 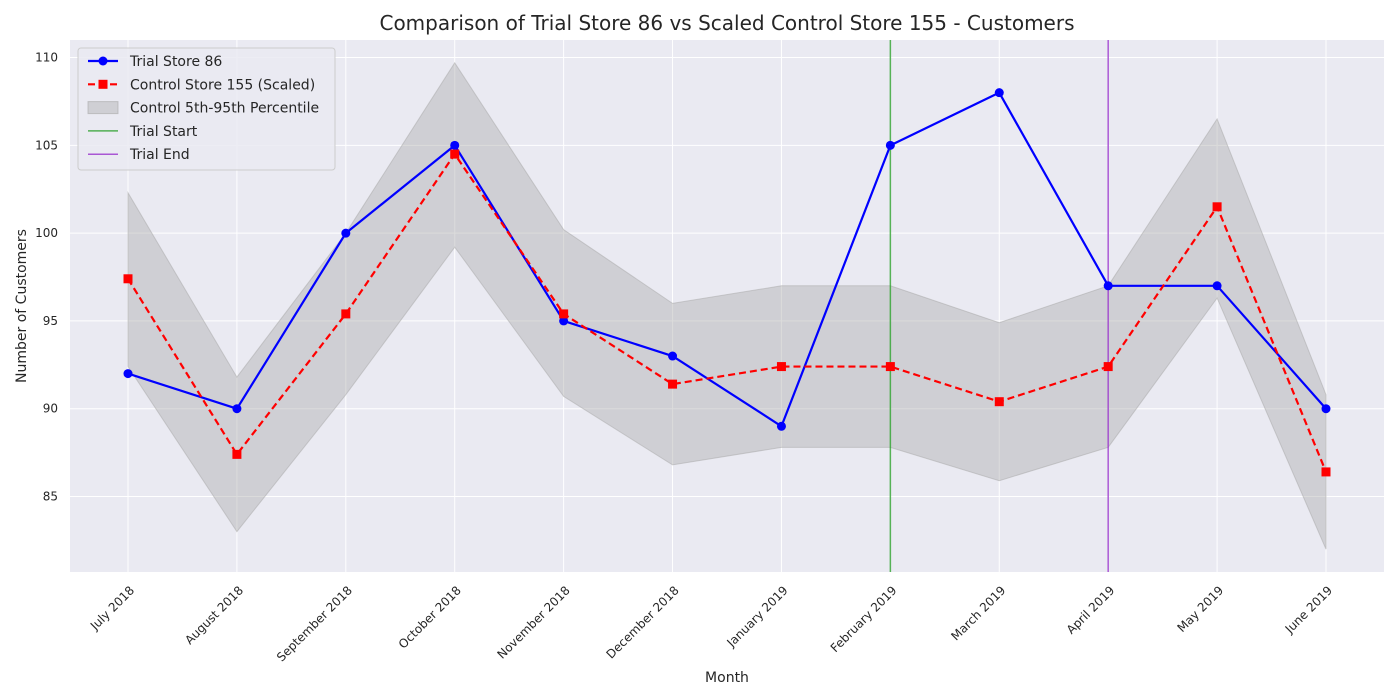 What do you see at coordinates (1308, 609) in the screenshot?
I see `x-tick-label: June 2019` at bounding box center [1308, 609].